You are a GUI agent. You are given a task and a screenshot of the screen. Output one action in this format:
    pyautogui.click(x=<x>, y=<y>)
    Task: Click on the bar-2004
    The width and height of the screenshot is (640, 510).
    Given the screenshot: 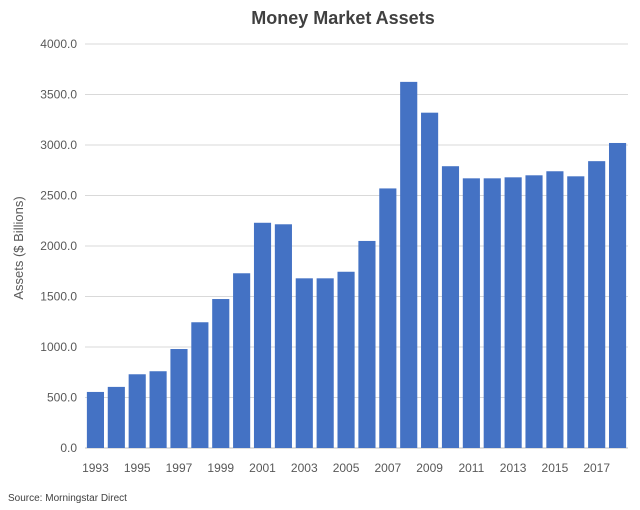 What is the action you would take?
    pyautogui.click(x=325, y=363)
    